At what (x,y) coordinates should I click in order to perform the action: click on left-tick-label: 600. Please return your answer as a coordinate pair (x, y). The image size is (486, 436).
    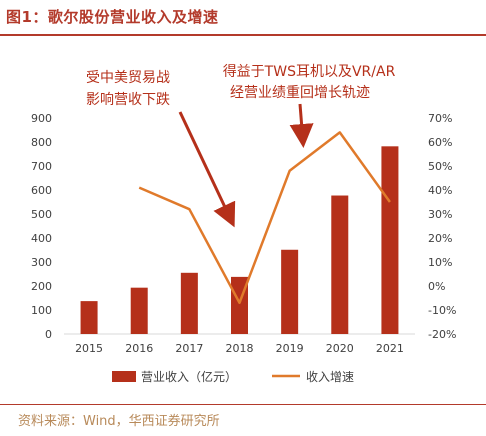
    Looking at the image, I should click on (41, 190).